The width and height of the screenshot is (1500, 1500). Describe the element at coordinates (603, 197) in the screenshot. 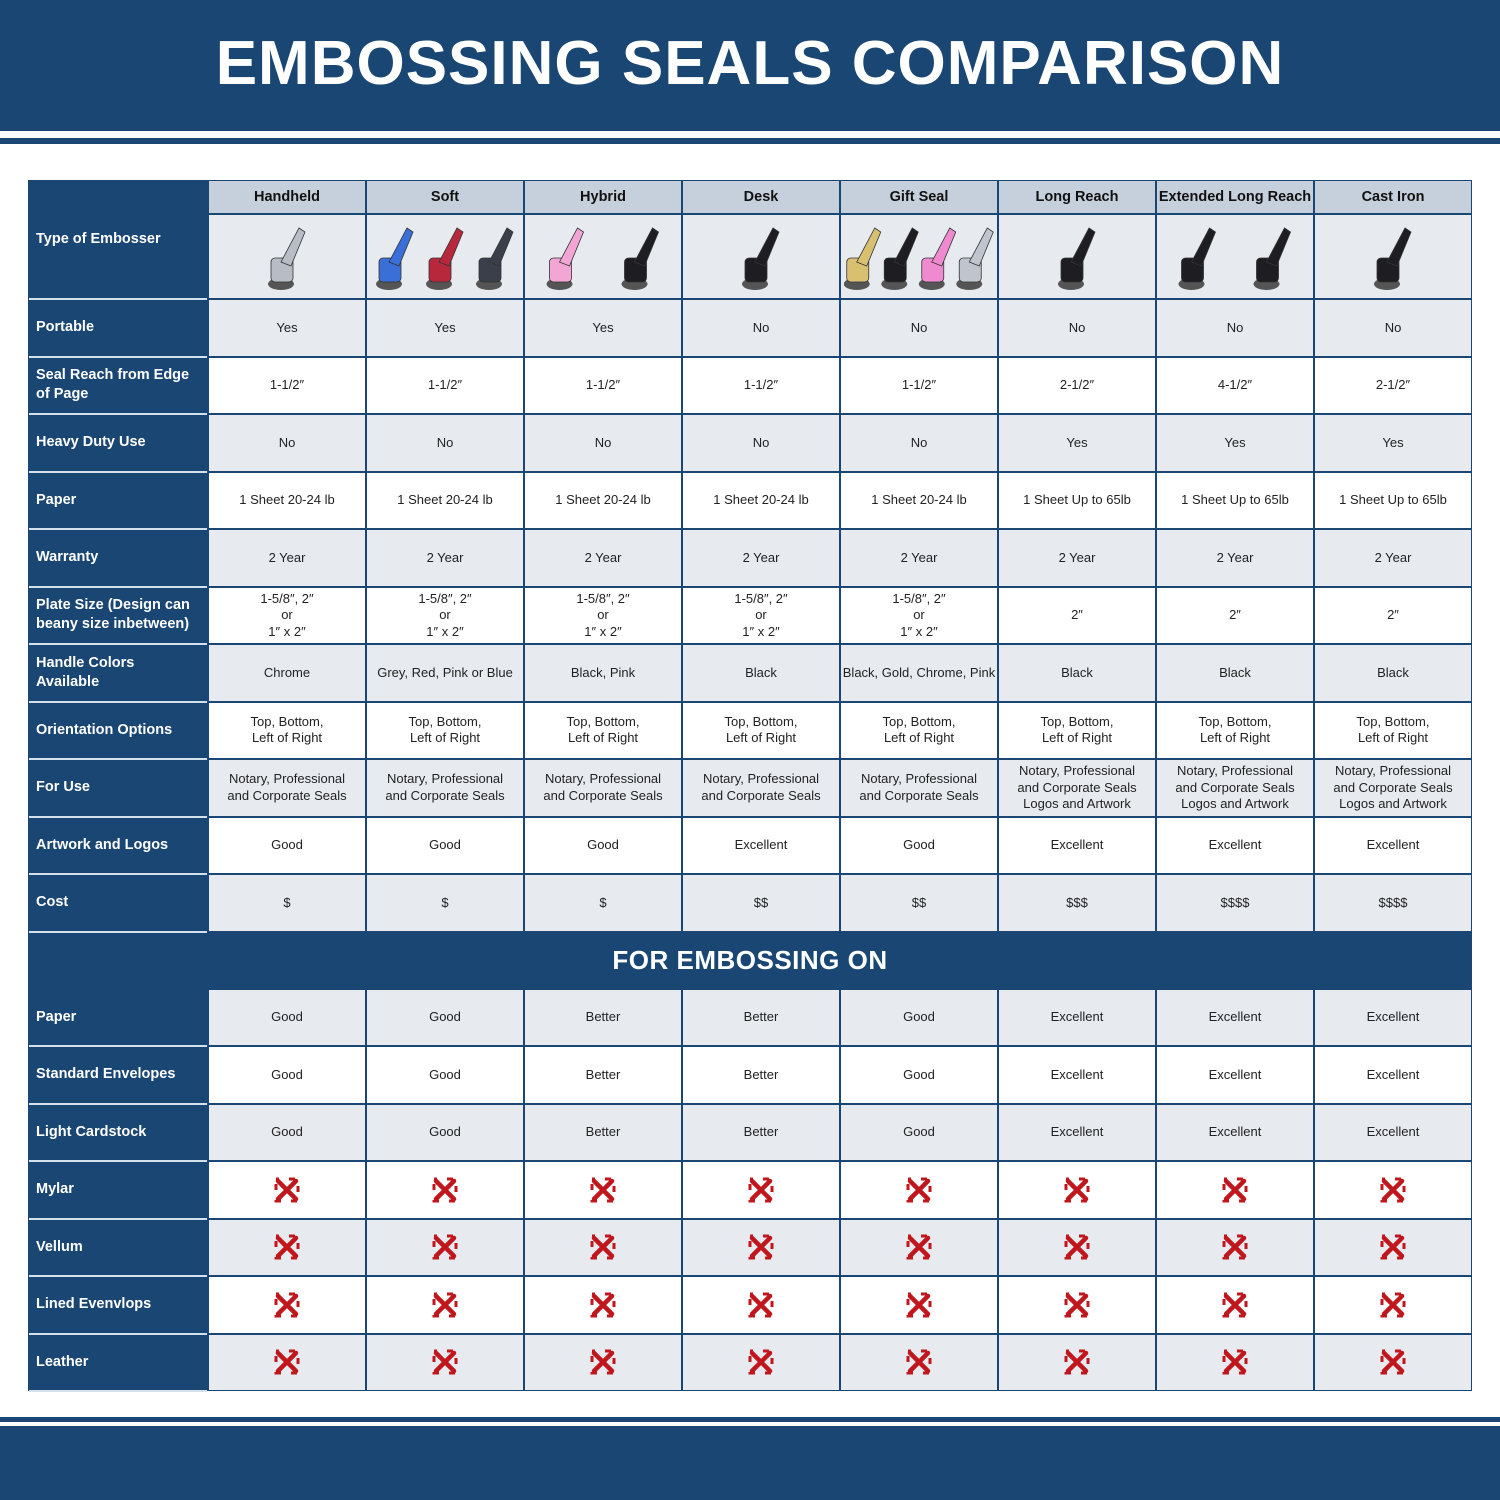

I see `column-header: Hybrid` at that location.